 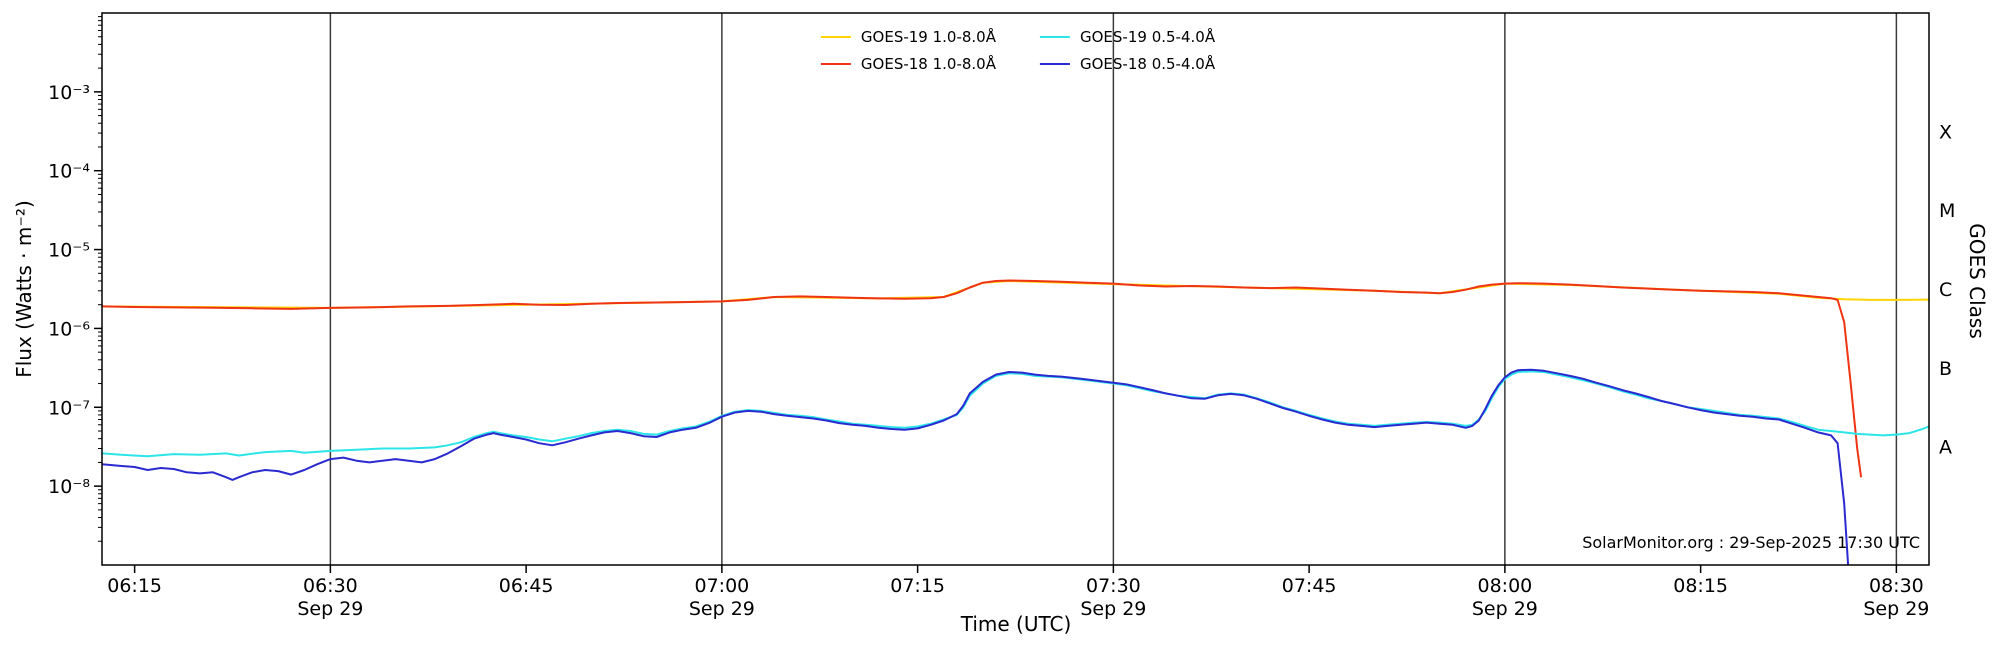 I want to click on goes-class-axis-label: GOES Class, so click(x=1977, y=281).